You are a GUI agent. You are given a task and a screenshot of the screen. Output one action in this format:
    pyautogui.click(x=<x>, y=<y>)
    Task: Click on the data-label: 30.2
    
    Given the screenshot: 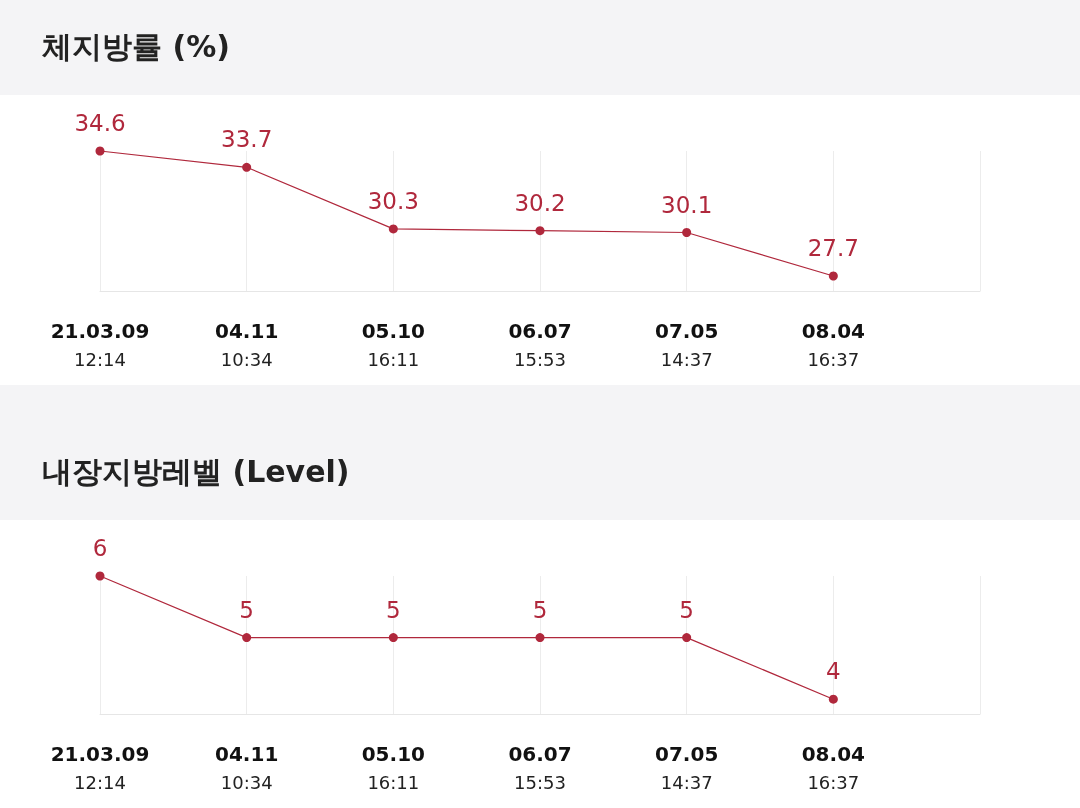 What is the action you would take?
    pyautogui.click(x=540, y=202)
    